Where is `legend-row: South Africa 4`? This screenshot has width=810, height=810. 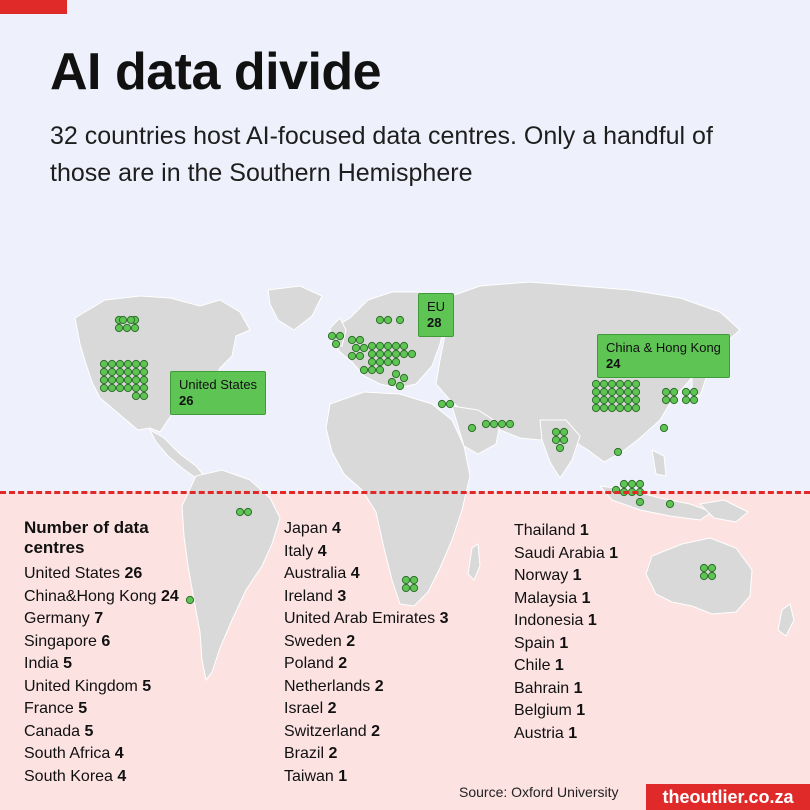
legend-row: South Africa 4 is located at coordinates (101, 754).